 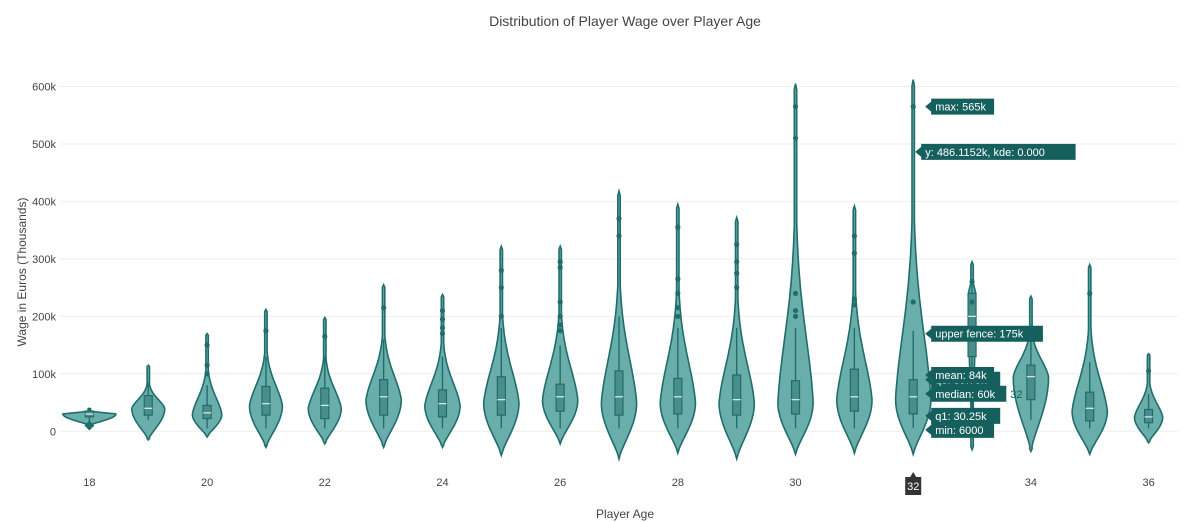 I want to click on x-tick-label: 20, so click(x=207, y=483).